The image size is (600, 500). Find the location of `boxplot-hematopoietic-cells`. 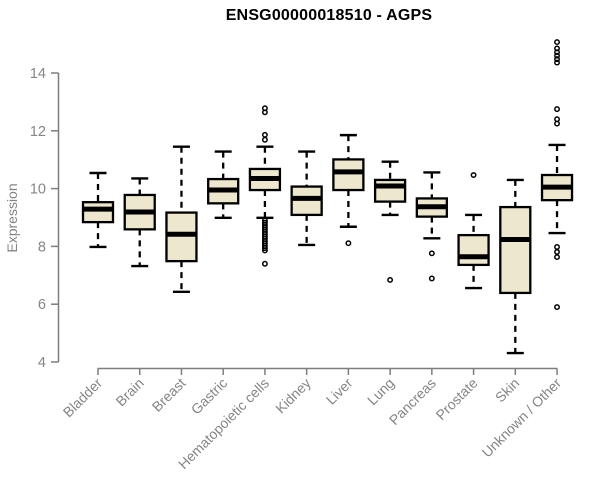

boxplot-hematopoietic-cells is located at coordinates (265, 186).